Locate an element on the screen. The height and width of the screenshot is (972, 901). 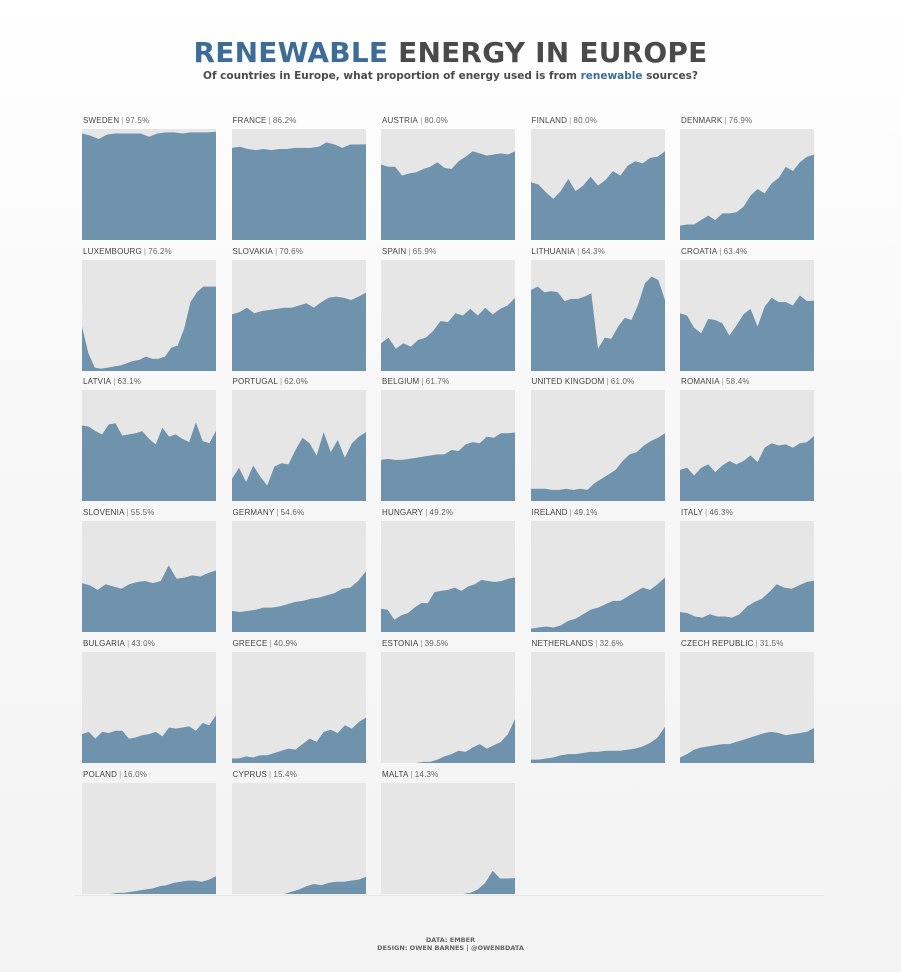
country-name: SLOVENIA is located at coordinates (104, 513).